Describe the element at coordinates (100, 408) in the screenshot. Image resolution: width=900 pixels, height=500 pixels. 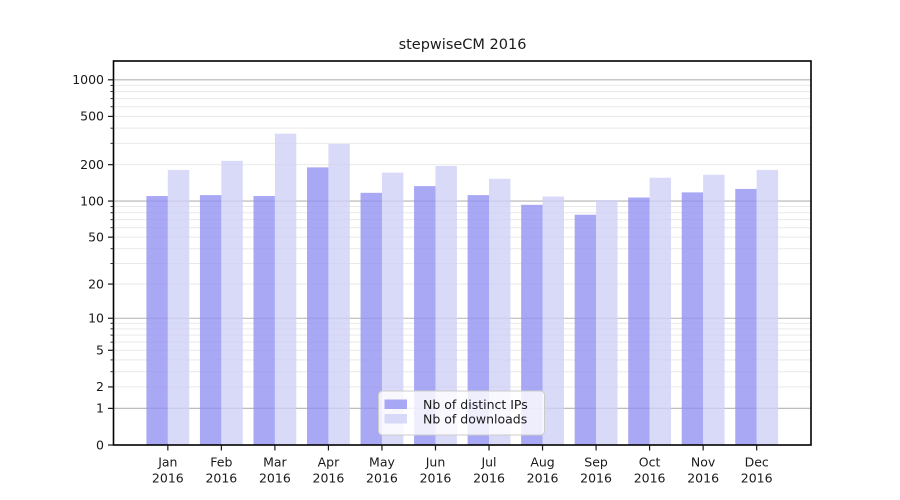
I see `y-tick-label: 1` at that location.